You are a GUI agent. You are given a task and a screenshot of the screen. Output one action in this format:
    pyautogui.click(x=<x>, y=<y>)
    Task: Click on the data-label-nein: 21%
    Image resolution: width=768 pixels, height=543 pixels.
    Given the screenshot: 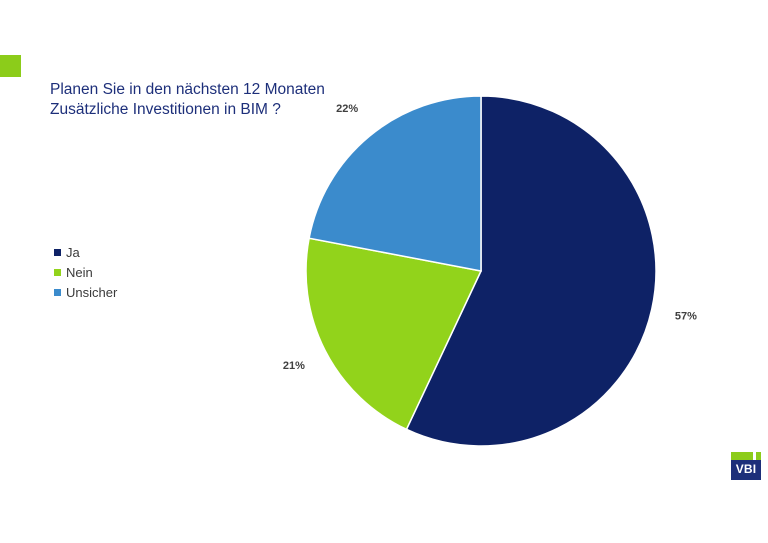 What is the action you would take?
    pyautogui.click(x=294, y=366)
    